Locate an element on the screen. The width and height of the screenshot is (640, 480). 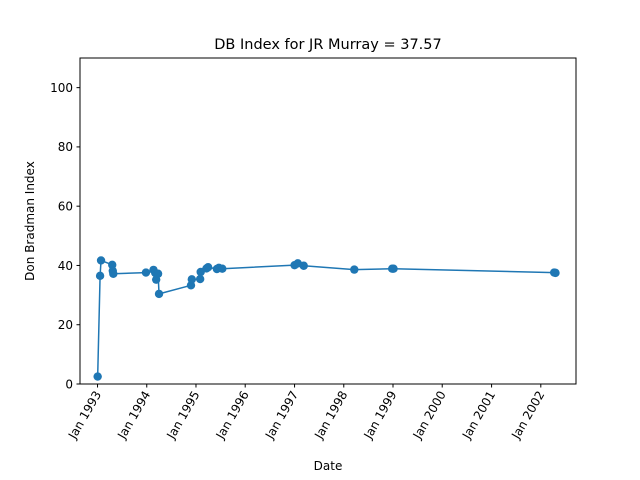
chart-title: DB Index for JR Murray = 37.57 is located at coordinates (327, 45).